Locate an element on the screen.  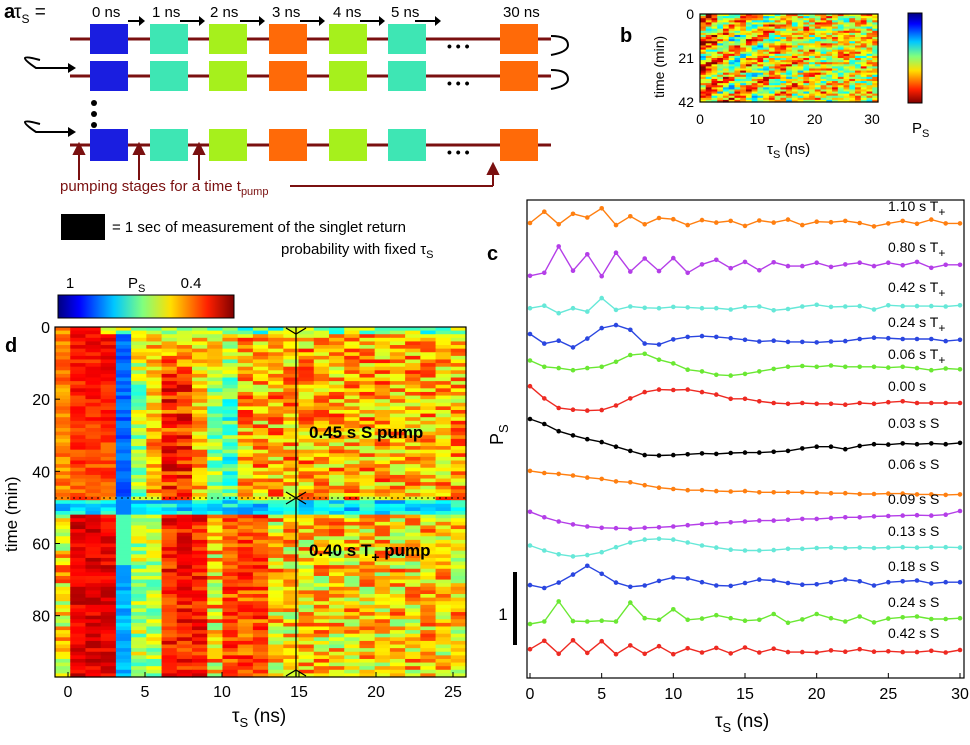
heatmap-d-ytick: 0 is located at coordinates (45, 328).